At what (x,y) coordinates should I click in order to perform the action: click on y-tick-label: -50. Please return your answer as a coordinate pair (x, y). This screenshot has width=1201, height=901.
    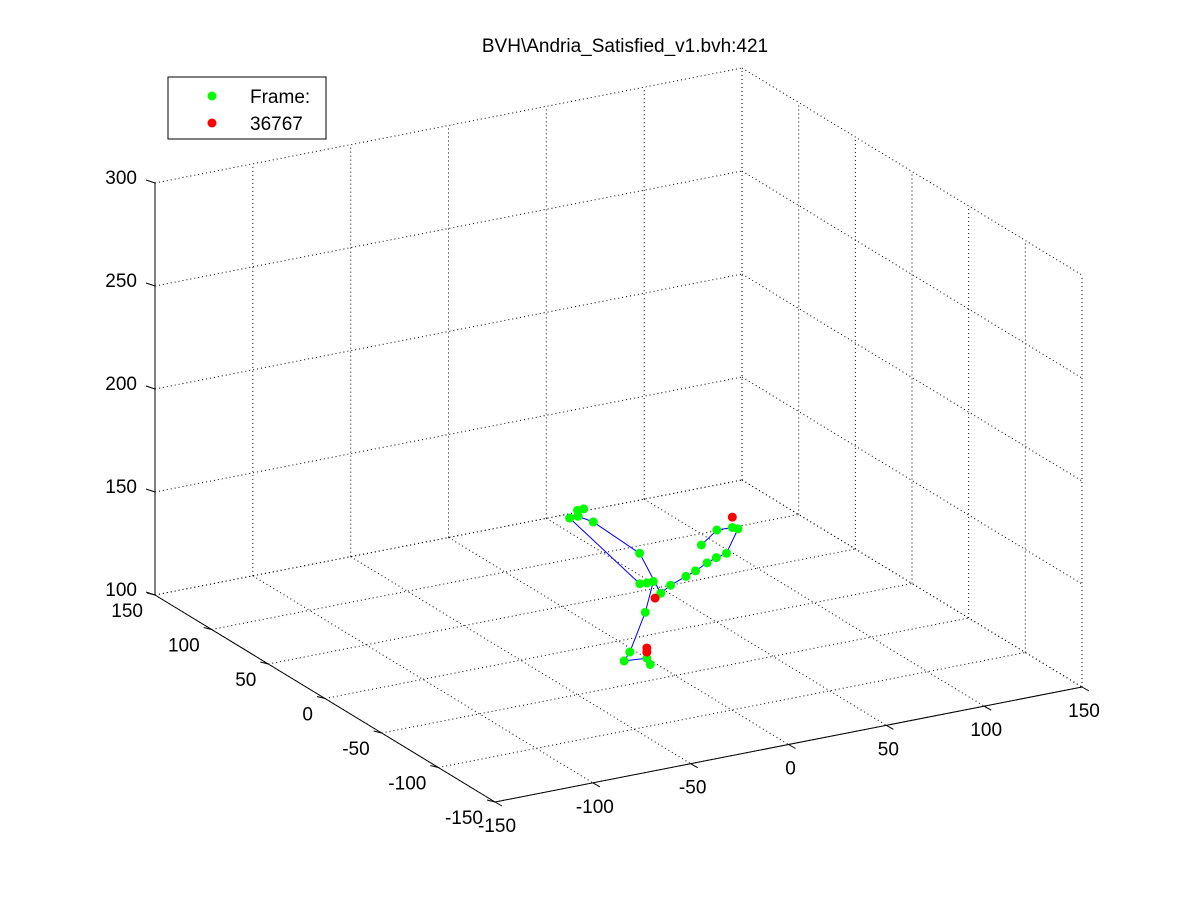
    Looking at the image, I should click on (355, 749).